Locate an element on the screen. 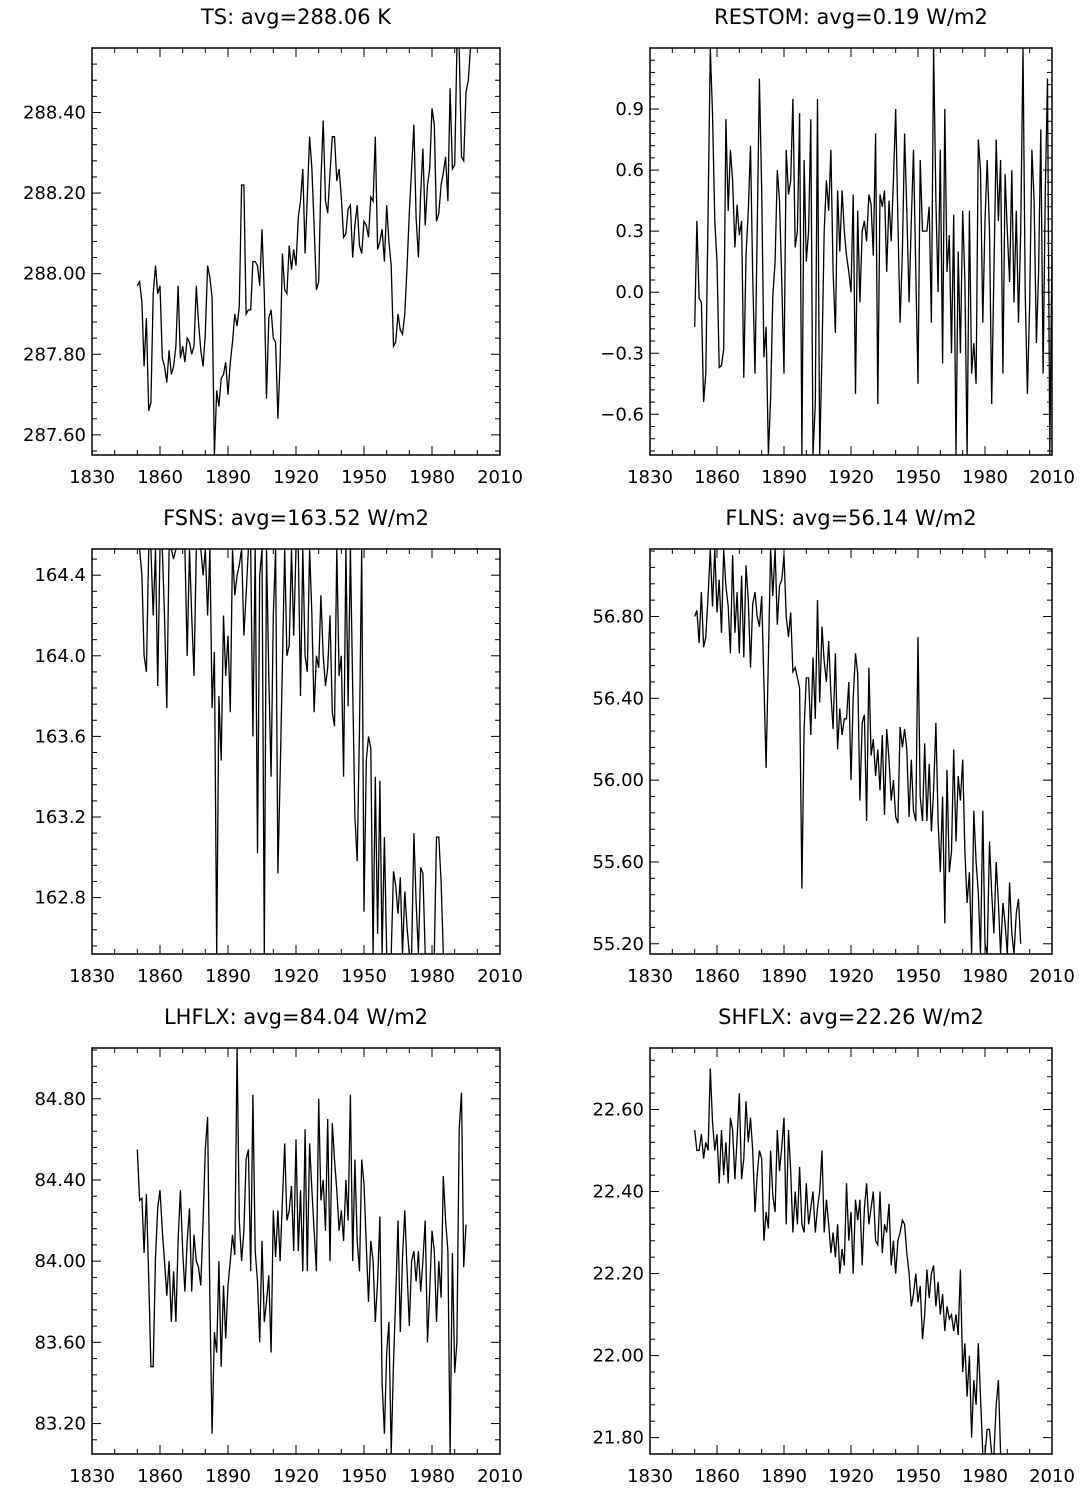  y-tick-label: 287.60 is located at coordinates (54, 435).